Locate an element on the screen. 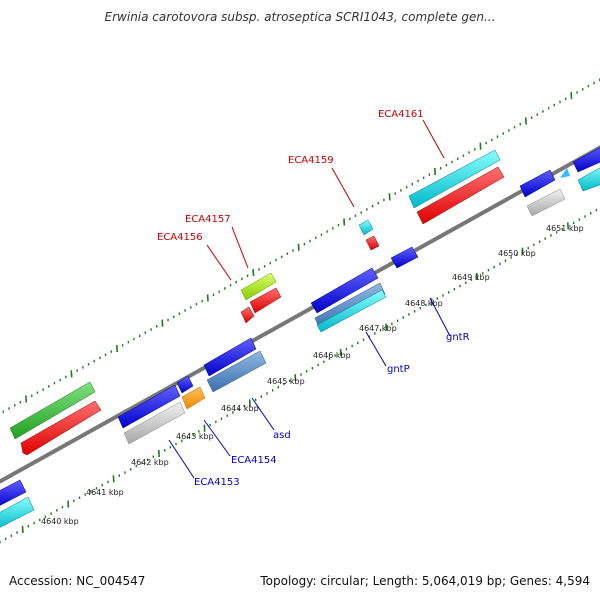 Image resolution: width=600 pixels, height=600 pixels. gene-label-ECA4154: ECA4154 is located at coordinates (254, 460).